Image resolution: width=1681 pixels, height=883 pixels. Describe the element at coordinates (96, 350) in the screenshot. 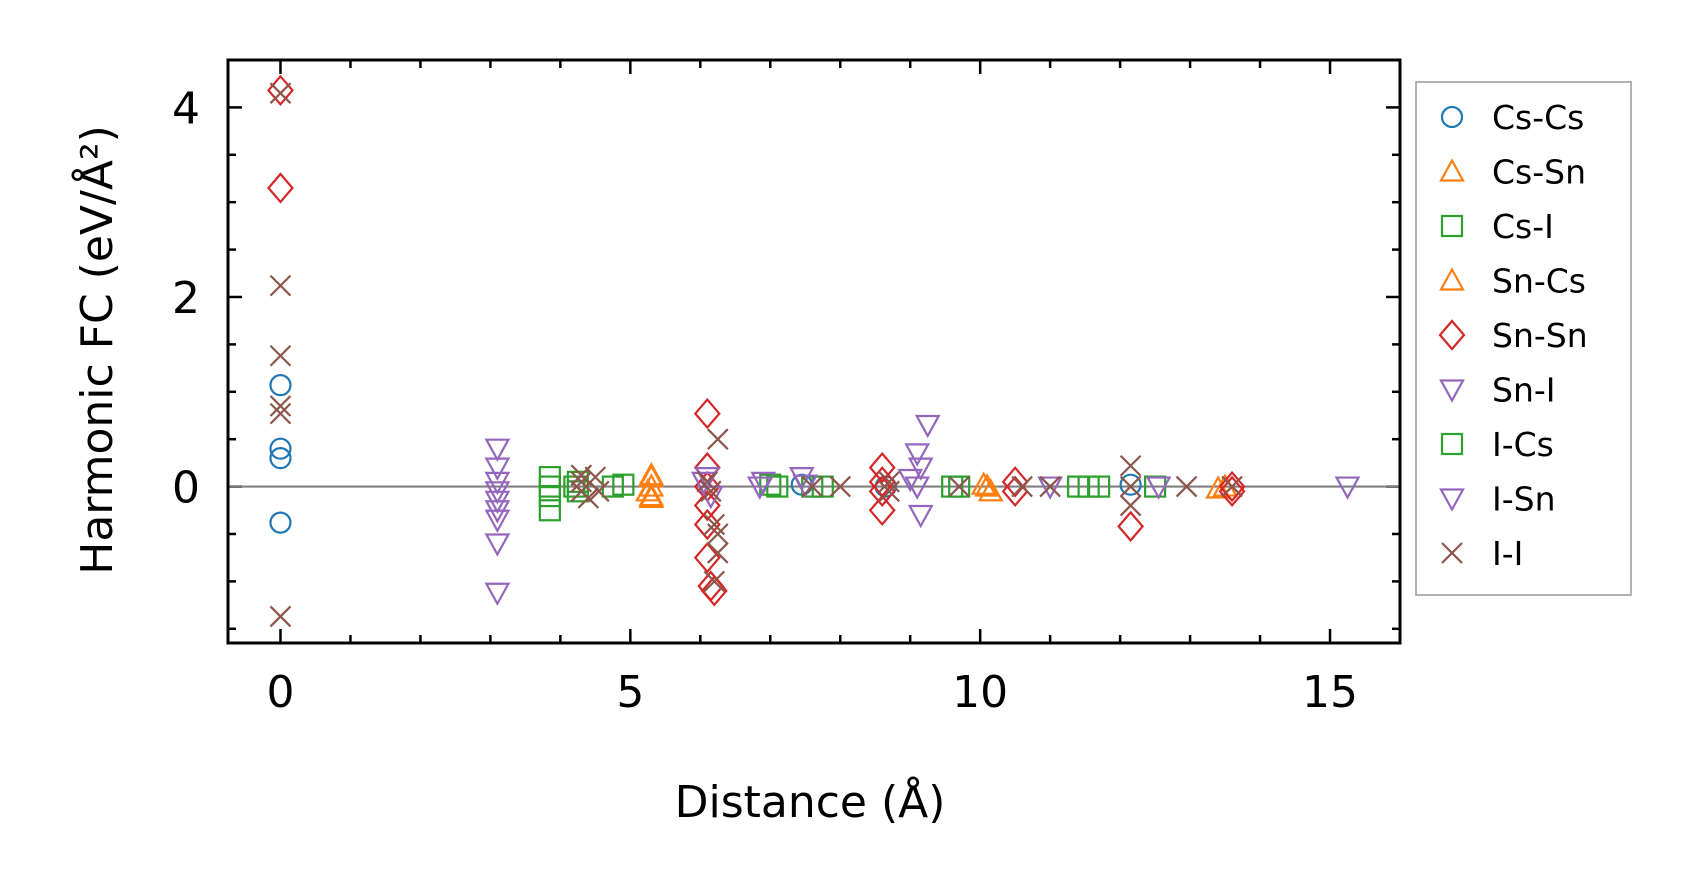

I see `y-axis-label: Harmonic FC (eV/Å²)` at that location.